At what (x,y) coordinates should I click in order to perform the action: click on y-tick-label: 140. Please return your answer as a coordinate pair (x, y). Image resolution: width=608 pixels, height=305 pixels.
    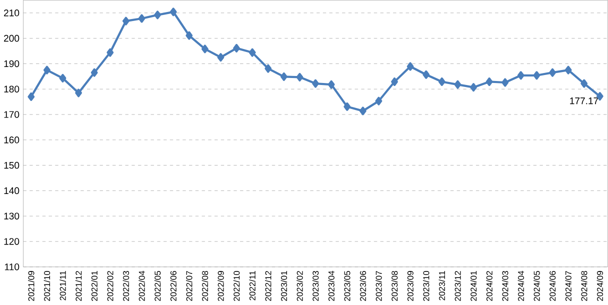
    Looking at the image, I should click on (12, 190).